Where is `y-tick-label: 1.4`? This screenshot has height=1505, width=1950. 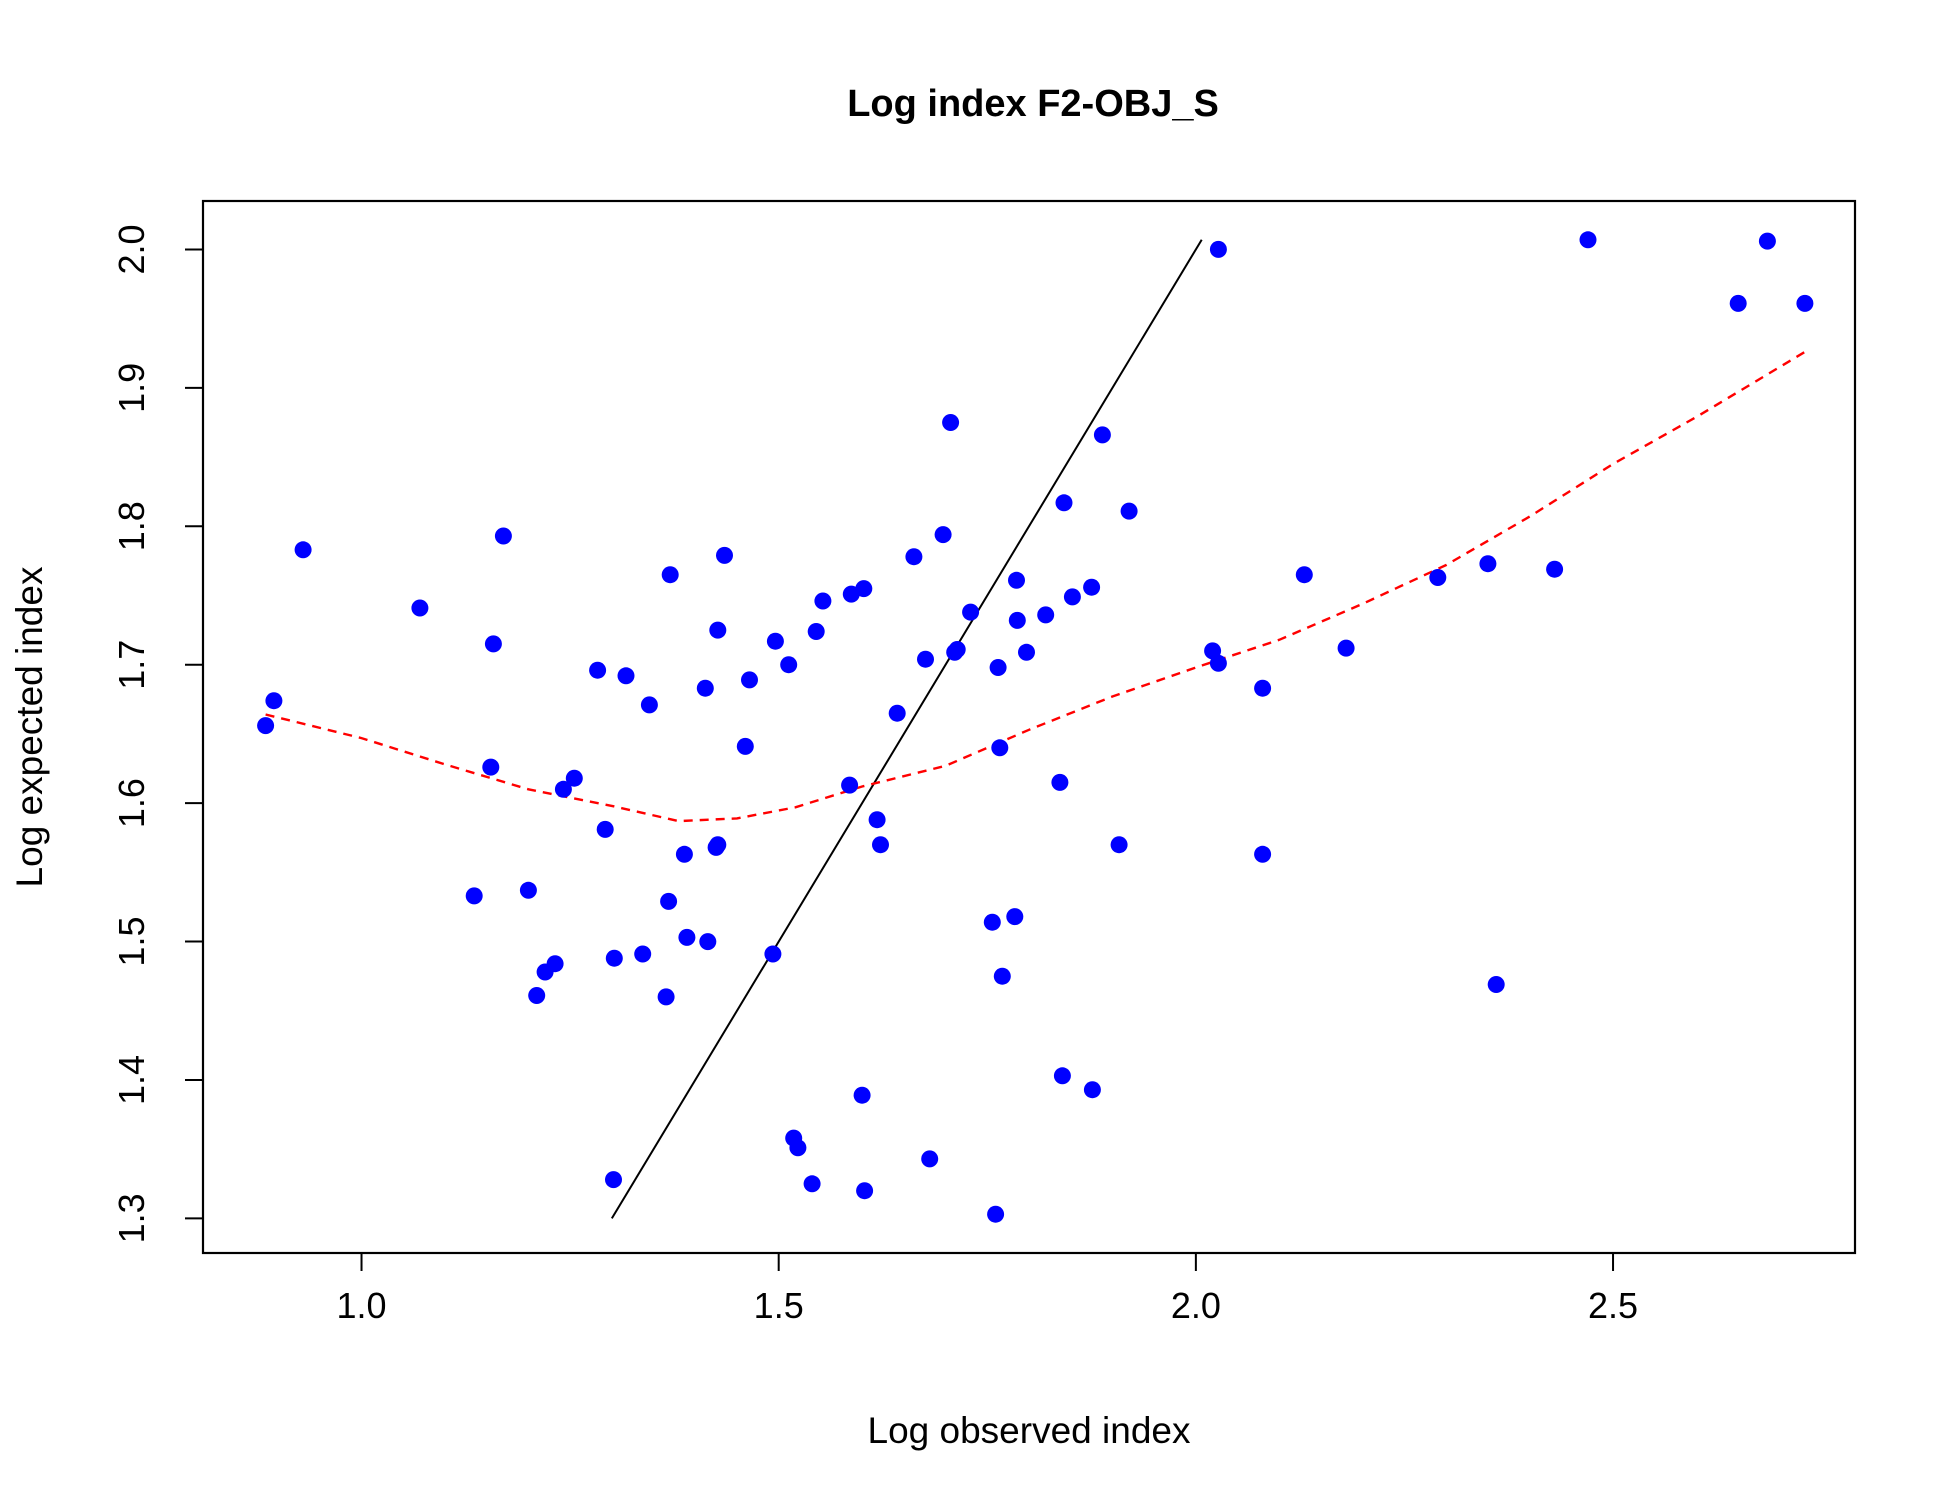 y-tick-label: 1.4 is located at coordinates (131, 1080).